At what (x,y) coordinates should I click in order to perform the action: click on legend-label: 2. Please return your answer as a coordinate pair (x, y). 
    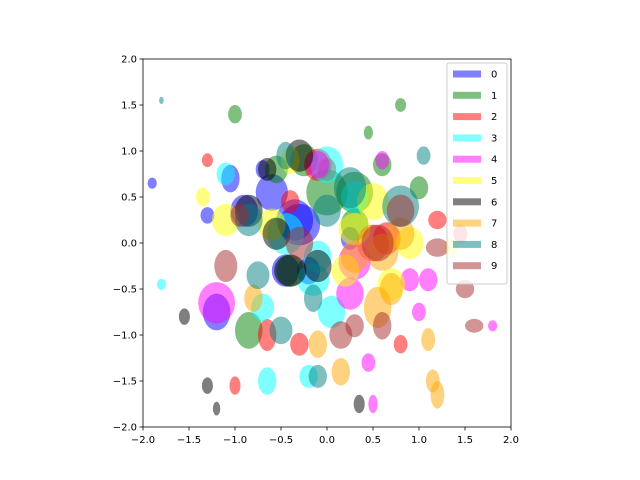
    Looking at the image, I should click on (494, 117).